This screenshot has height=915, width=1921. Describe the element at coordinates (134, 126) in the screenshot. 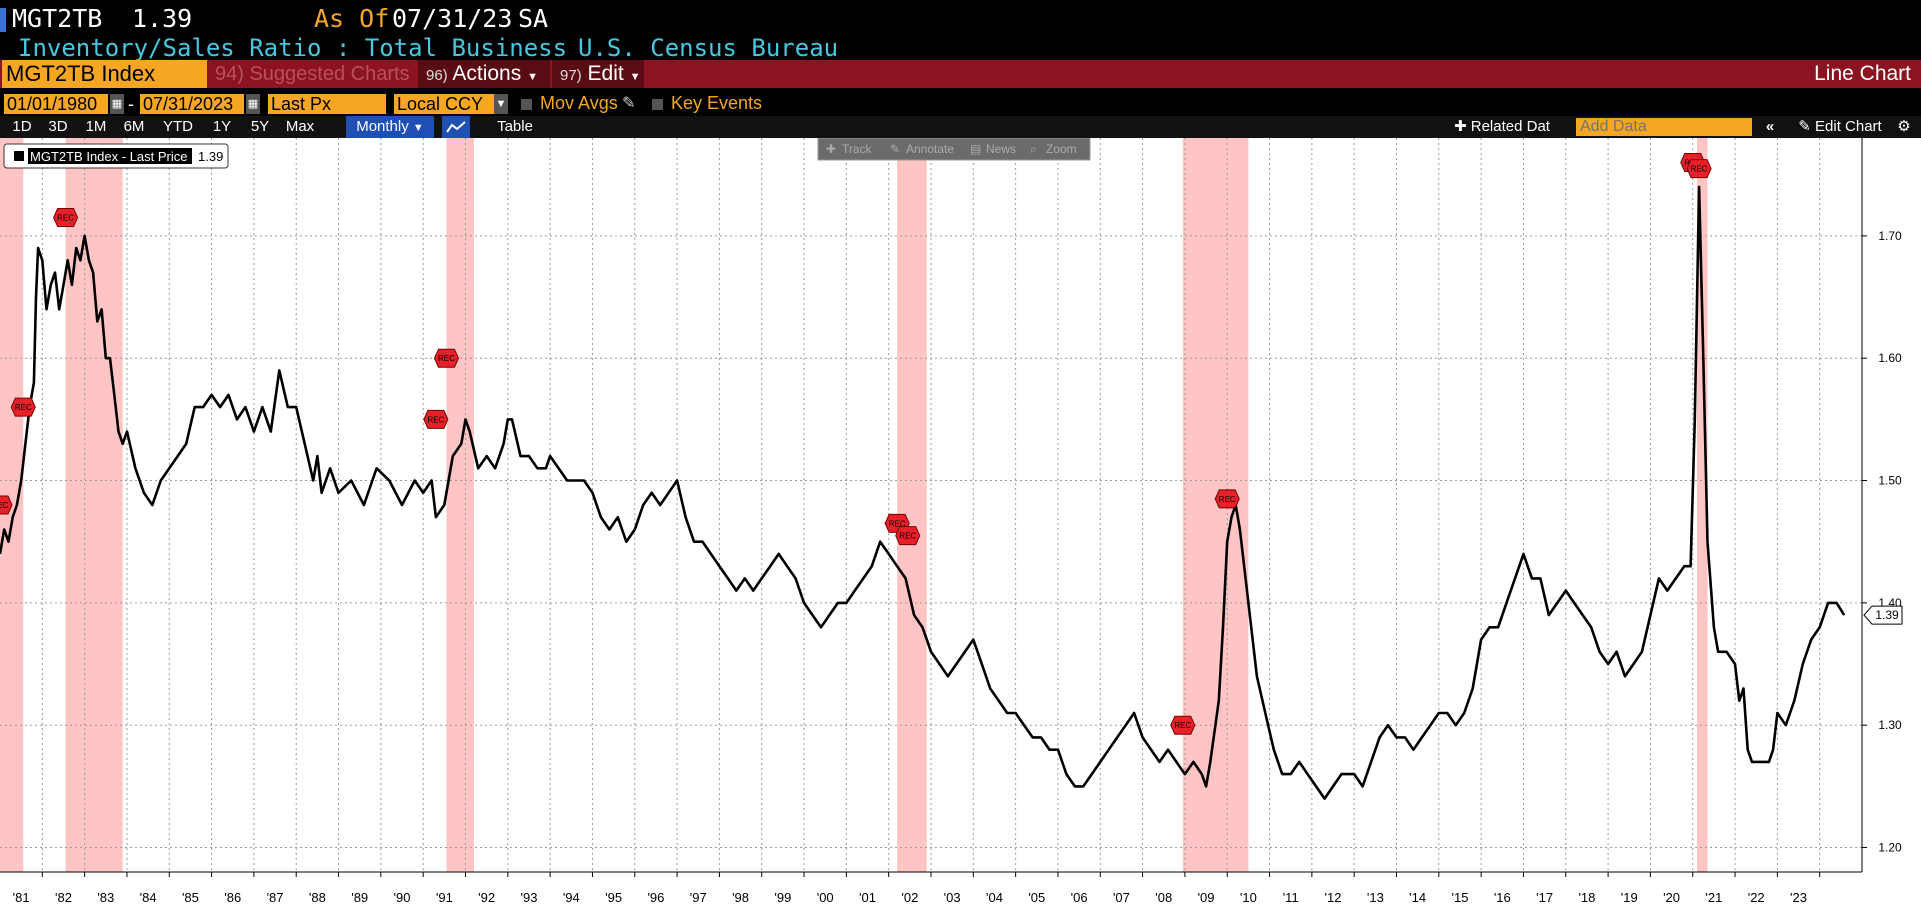

I see `range-button-6m: 6M` at that location.